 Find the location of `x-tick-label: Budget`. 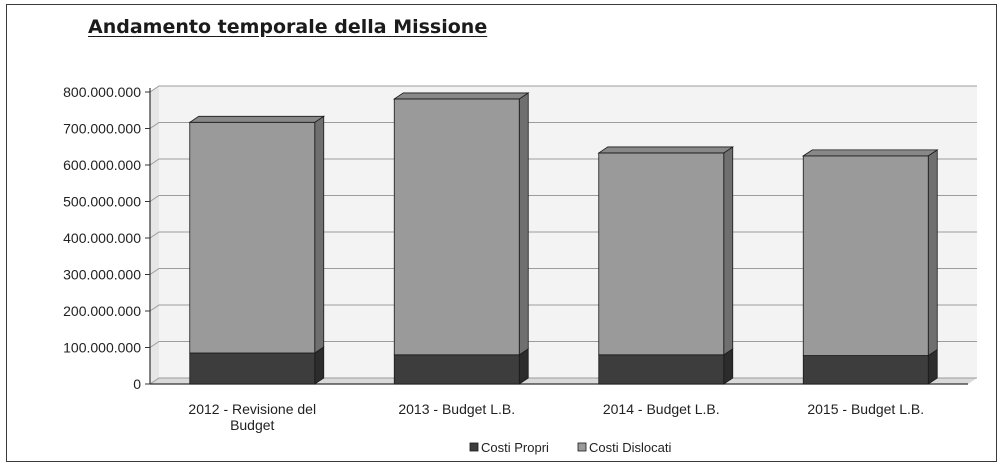

x-tick-label: Budget is located at coordinates (252, 425).